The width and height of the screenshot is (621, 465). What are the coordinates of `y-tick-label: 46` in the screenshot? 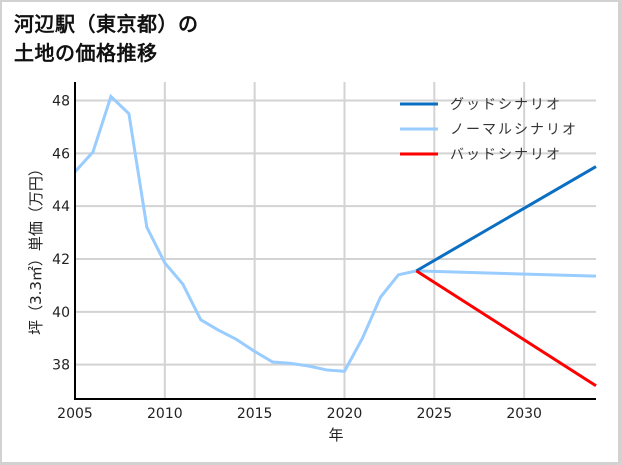 It's located at (61, 154).